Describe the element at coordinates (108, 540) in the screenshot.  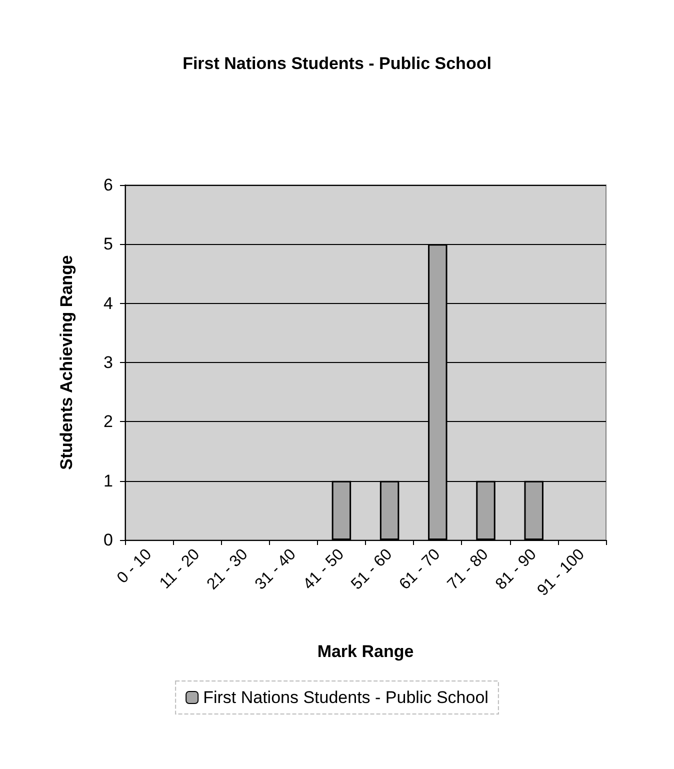
I see `y-tick-label: 0` at that location.